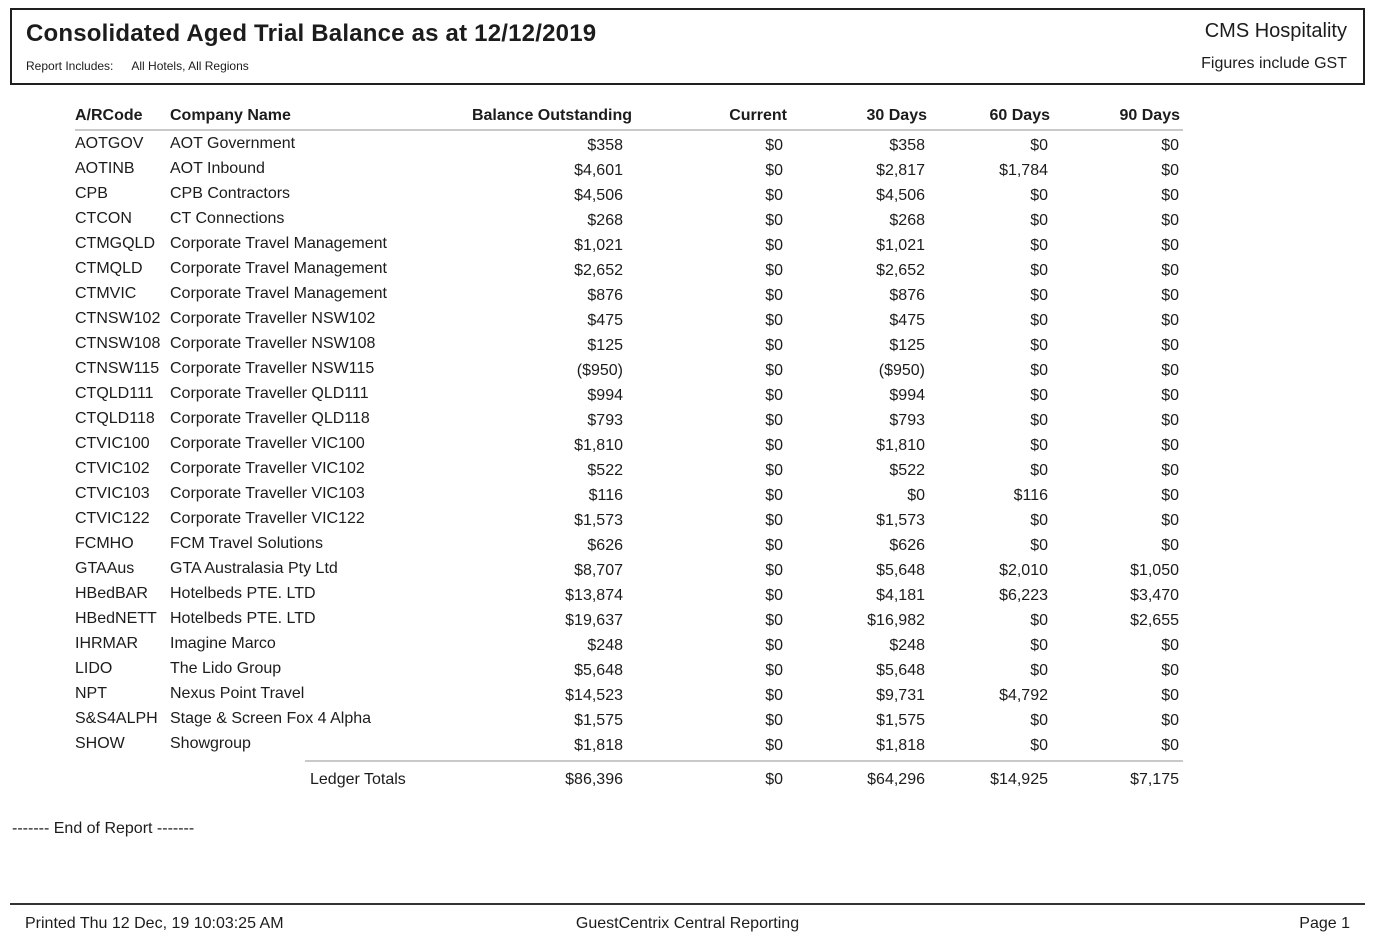 Image resolution: width=1375 pixels, height=950 pixels. I want to click on report-includes: Report Includes: All Hotels, All Regions, so click(311, 66).